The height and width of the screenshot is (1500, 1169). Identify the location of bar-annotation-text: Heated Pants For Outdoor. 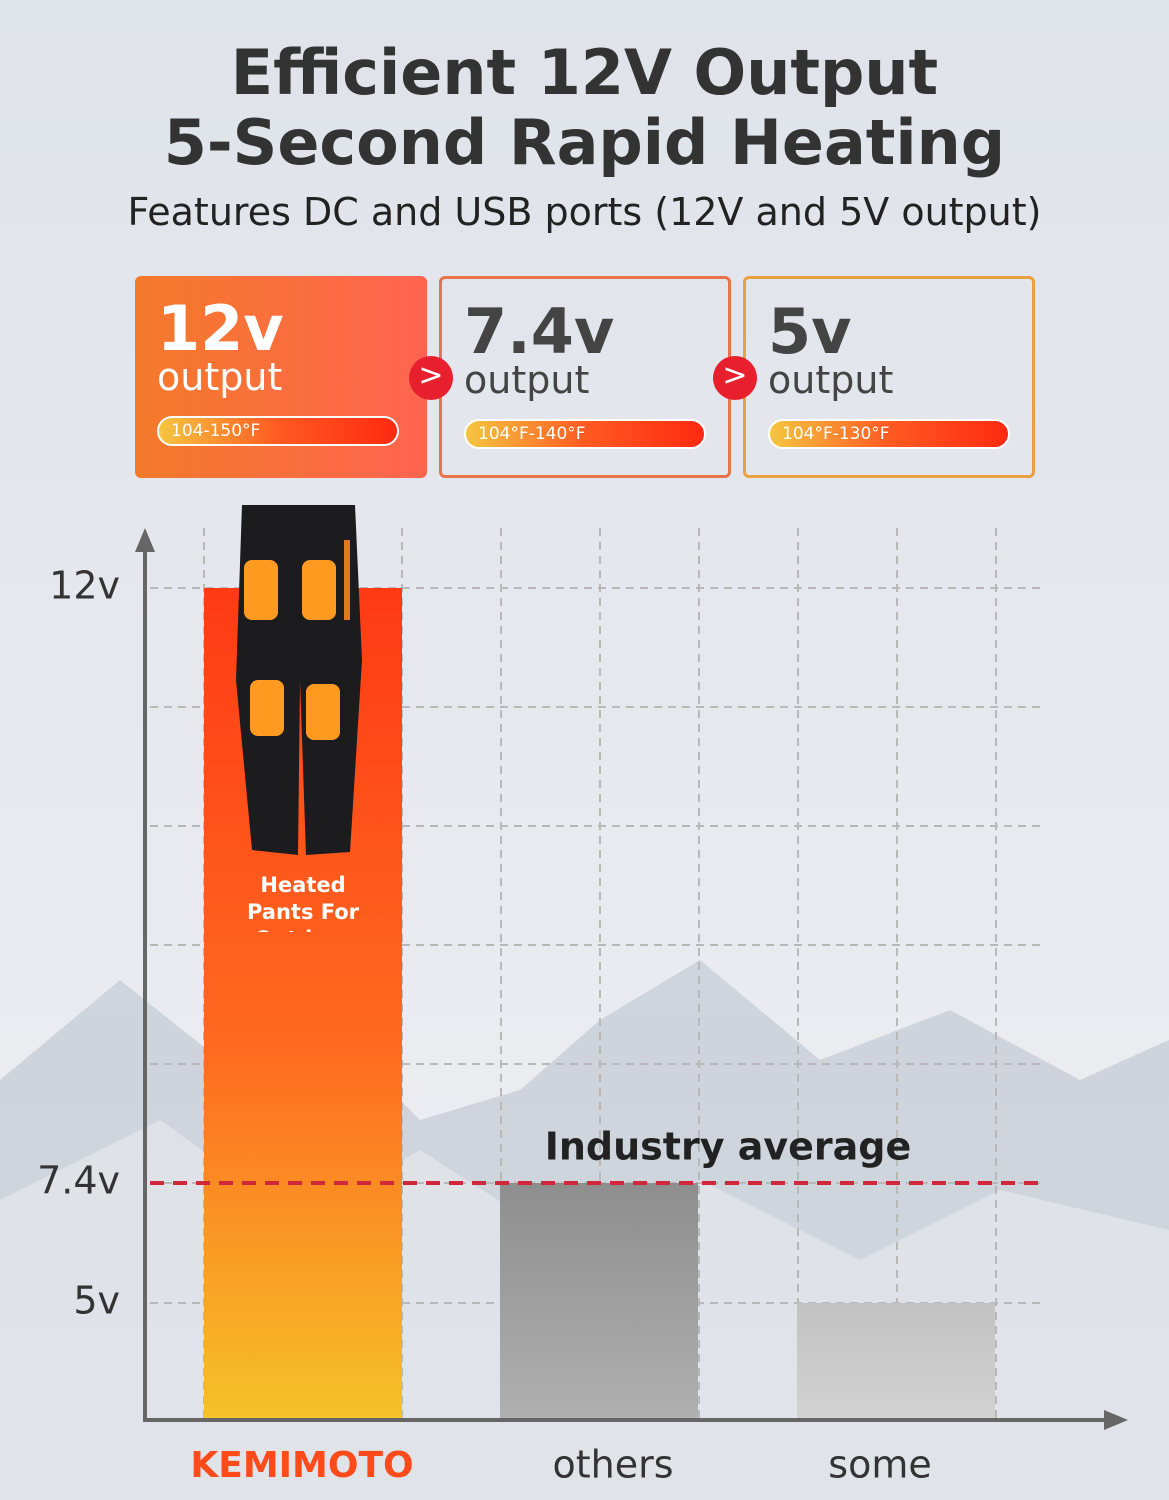
(303, 902).